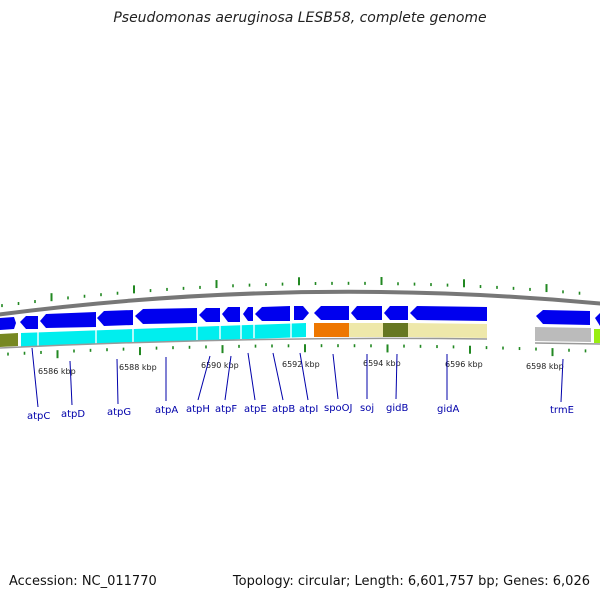 The height and width of the screenshot is (600, 600). I want to click on tick-label: 6588 kbp, so click(138, 367).